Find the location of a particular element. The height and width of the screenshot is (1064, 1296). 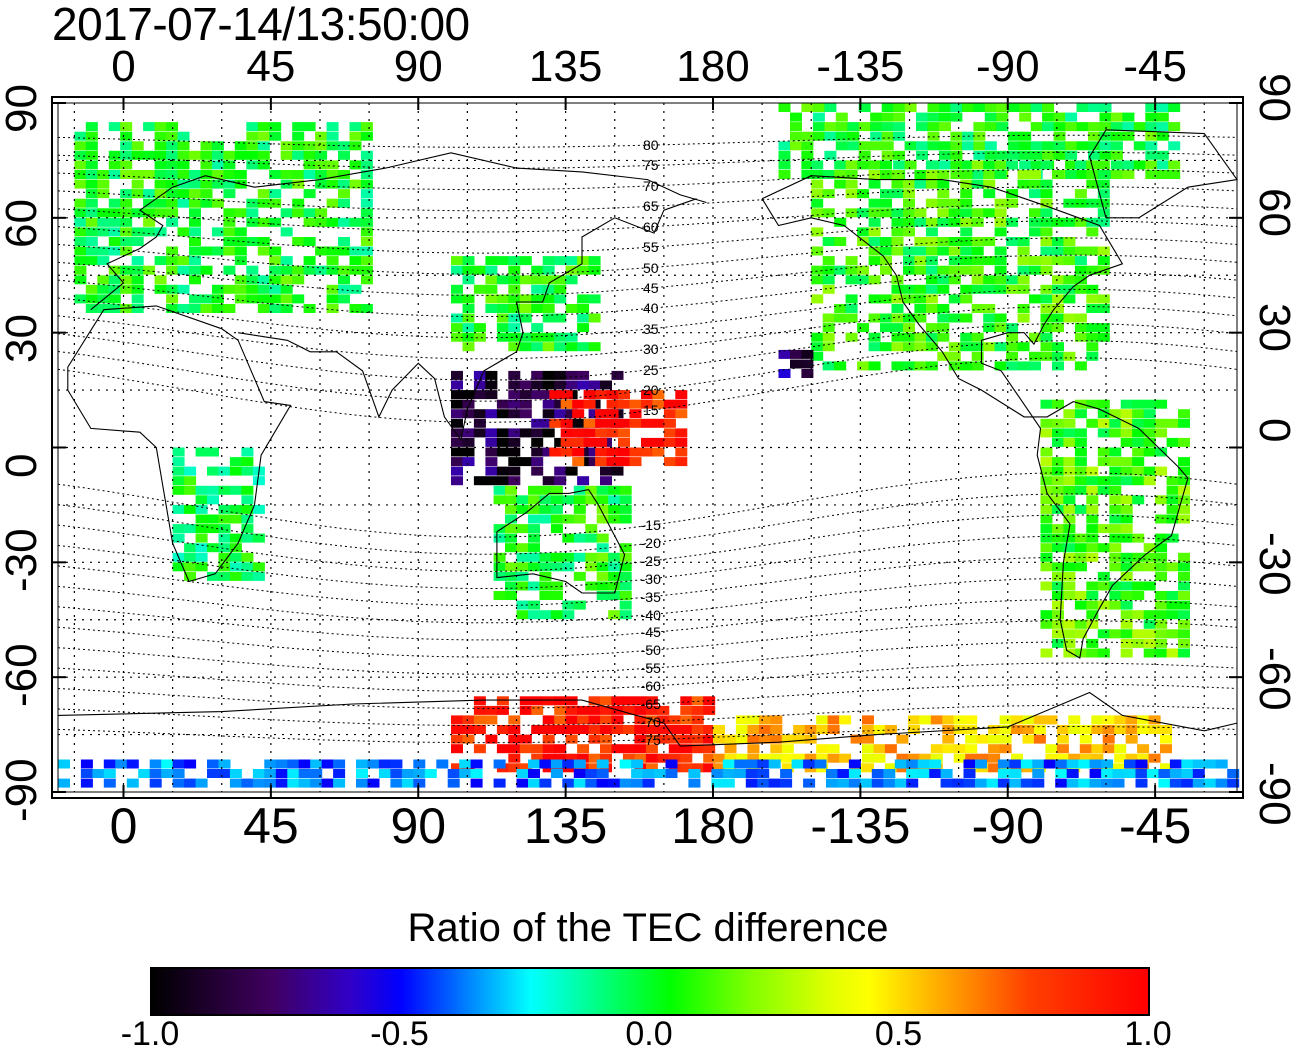

mlat-contour is located at coordinates (647, 390).